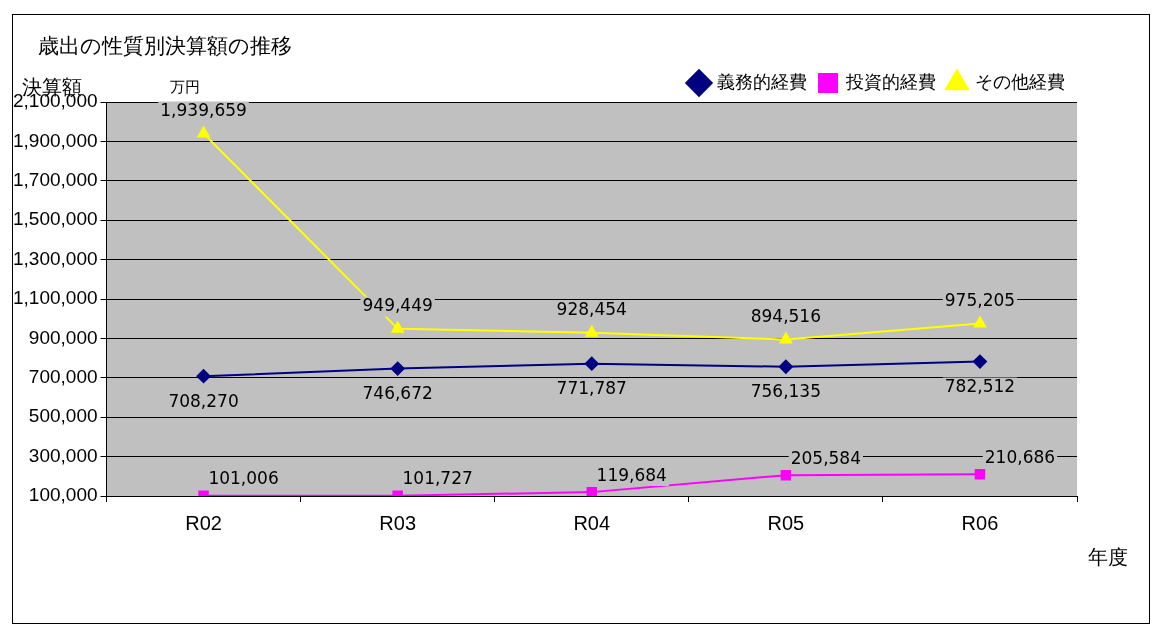 The image size is (1152, 626). I want to click on data-label: 101,727, so click(437, 478).